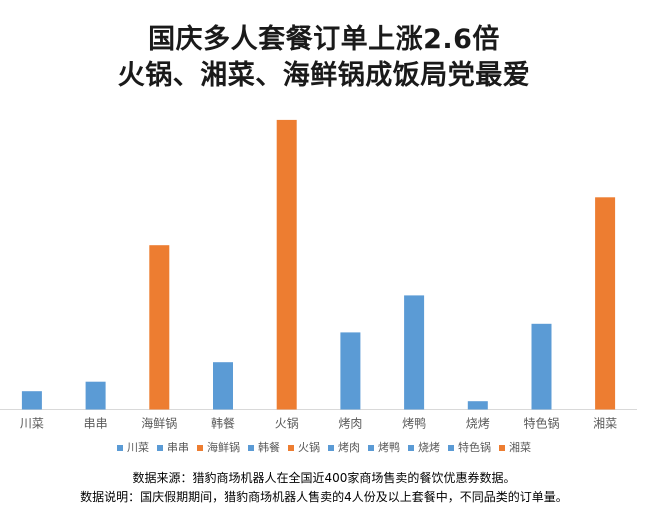  I want to click on chart-title-line-1: 国庆多人套餐订单上涨2.6倍, so click(324, 39).